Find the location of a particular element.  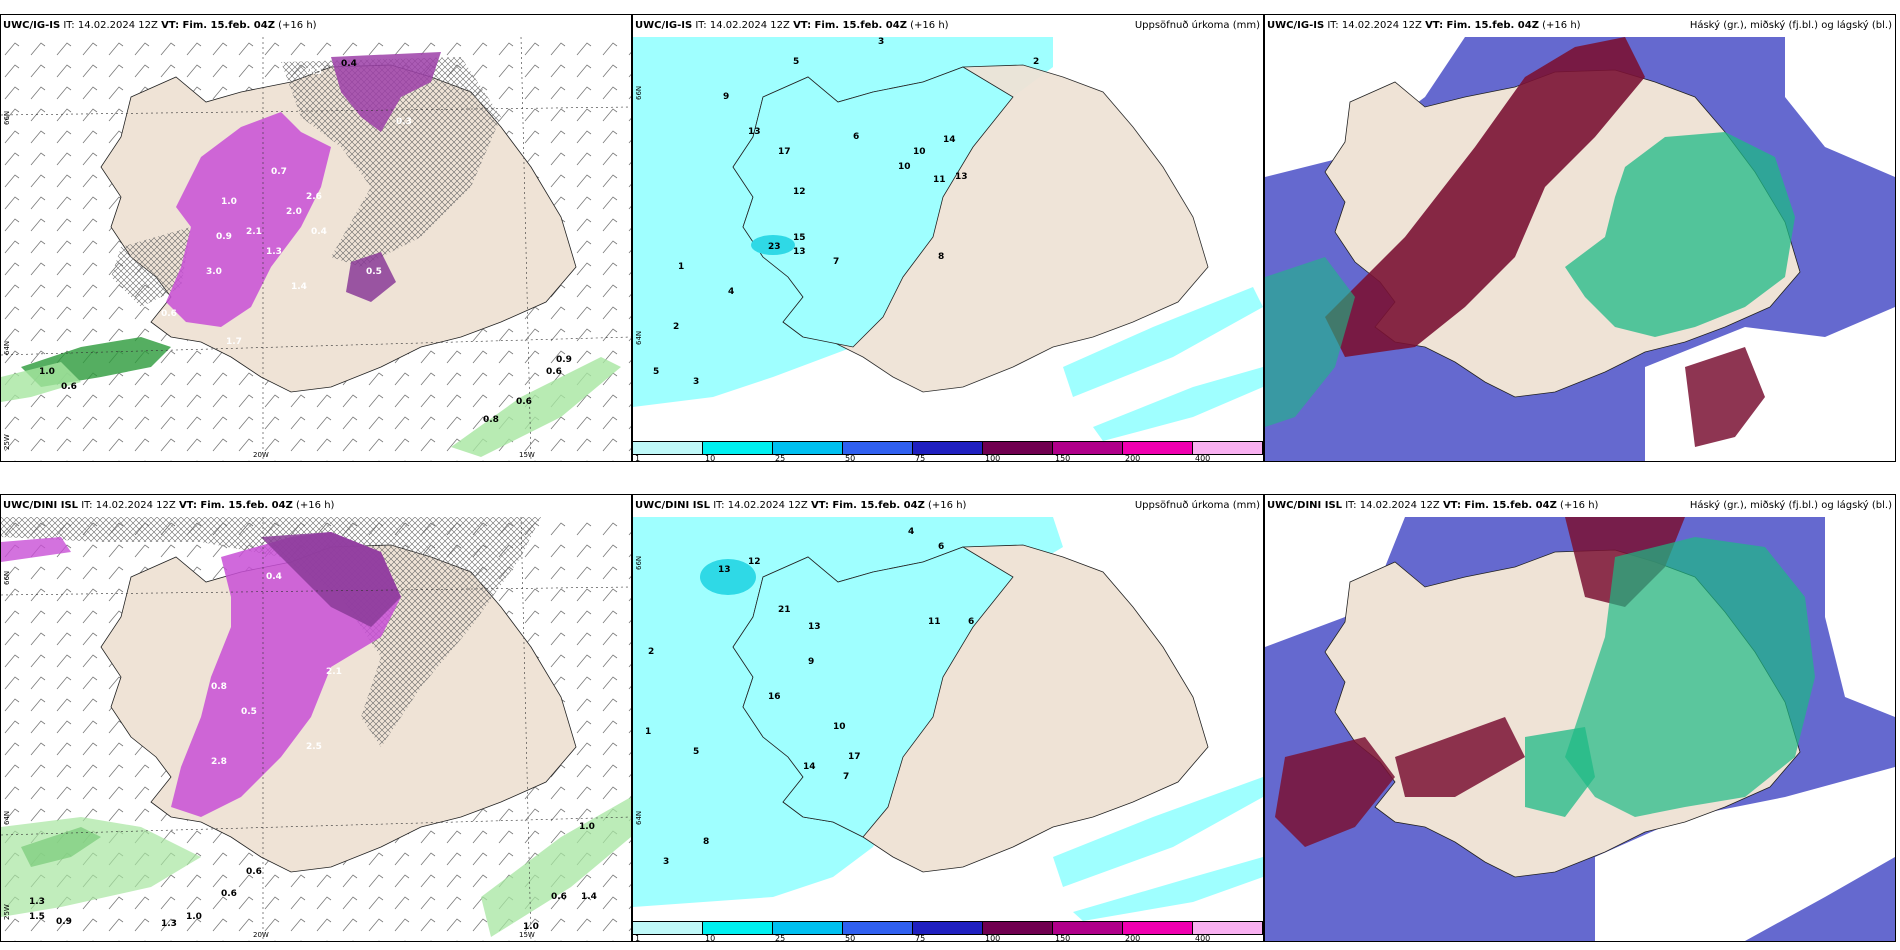

accum-value: 11 is located at coordinates (934, 622).